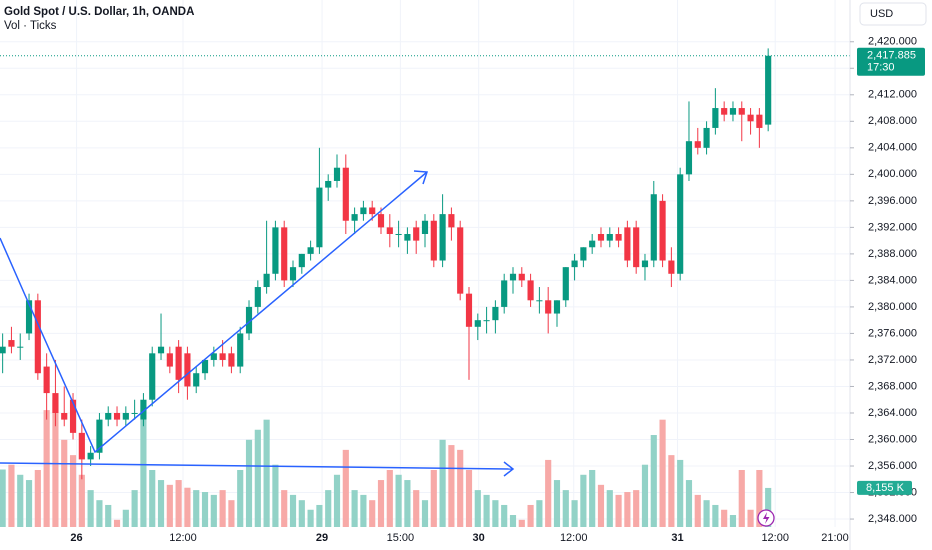 This screenshot has height=550, width=932. I want to click on x-tick-label: 26, so click(76, 538).